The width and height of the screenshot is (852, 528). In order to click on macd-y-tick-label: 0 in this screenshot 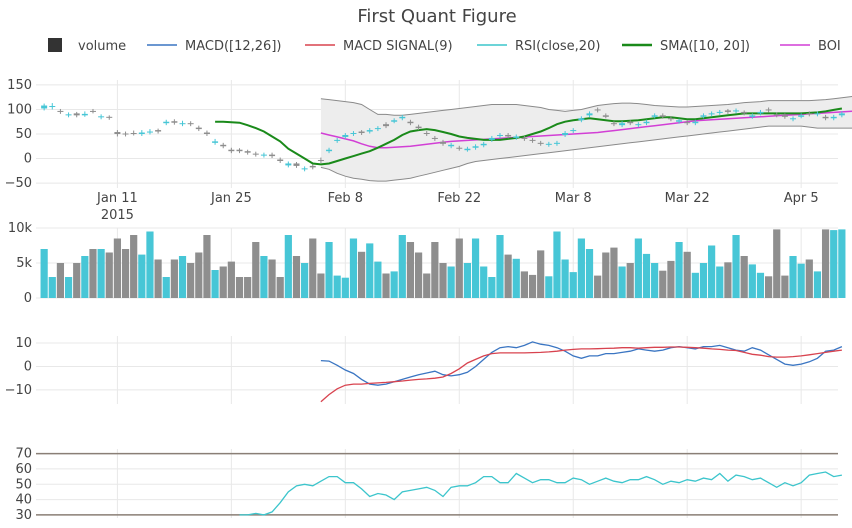, I will do `click(28, 366)`.